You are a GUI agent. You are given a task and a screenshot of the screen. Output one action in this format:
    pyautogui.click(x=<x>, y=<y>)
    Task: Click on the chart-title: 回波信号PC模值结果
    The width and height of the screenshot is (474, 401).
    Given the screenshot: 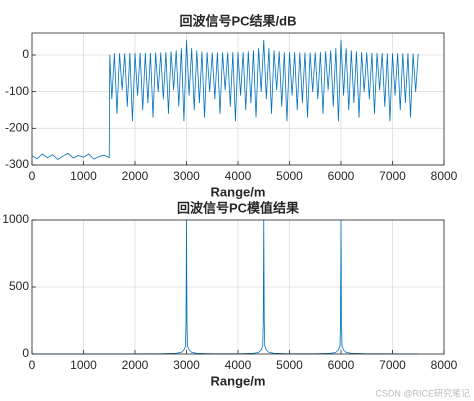 What is the action you would take?
    pyautogui.click(x=238, y=207)
    